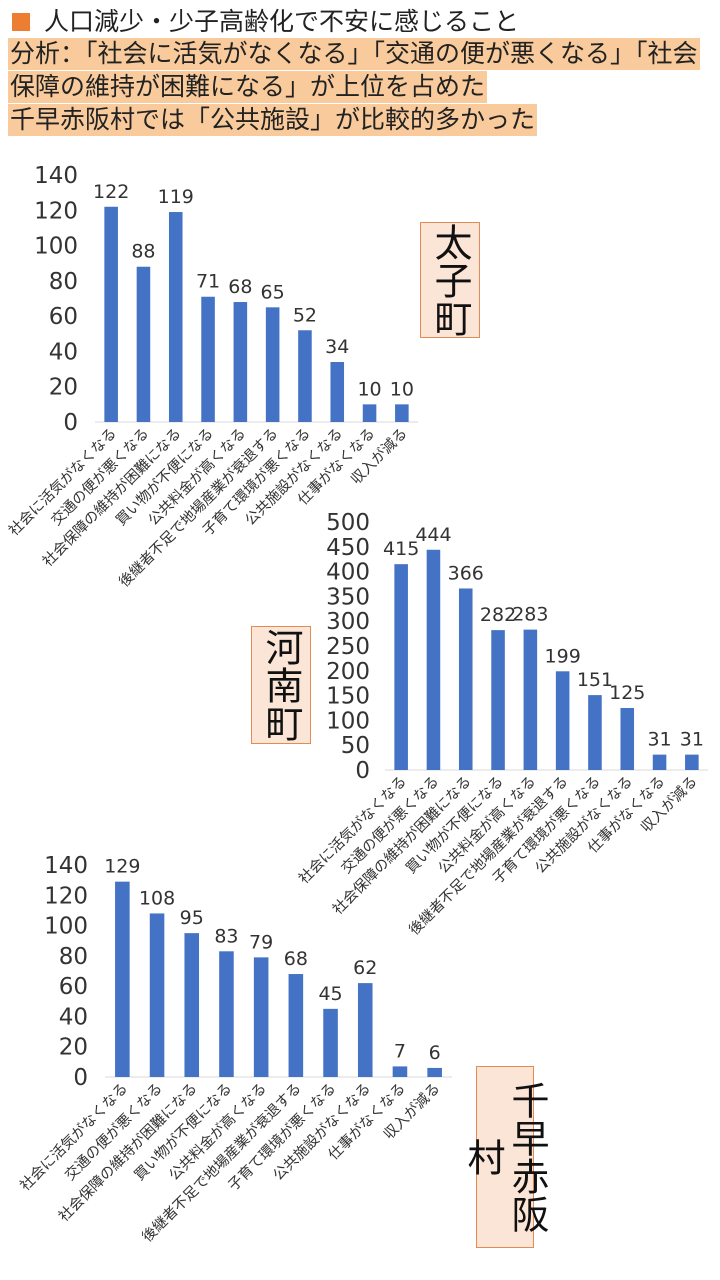 The image size is (720, 1280). I want to click on data-label: 366, so click(466, 573).